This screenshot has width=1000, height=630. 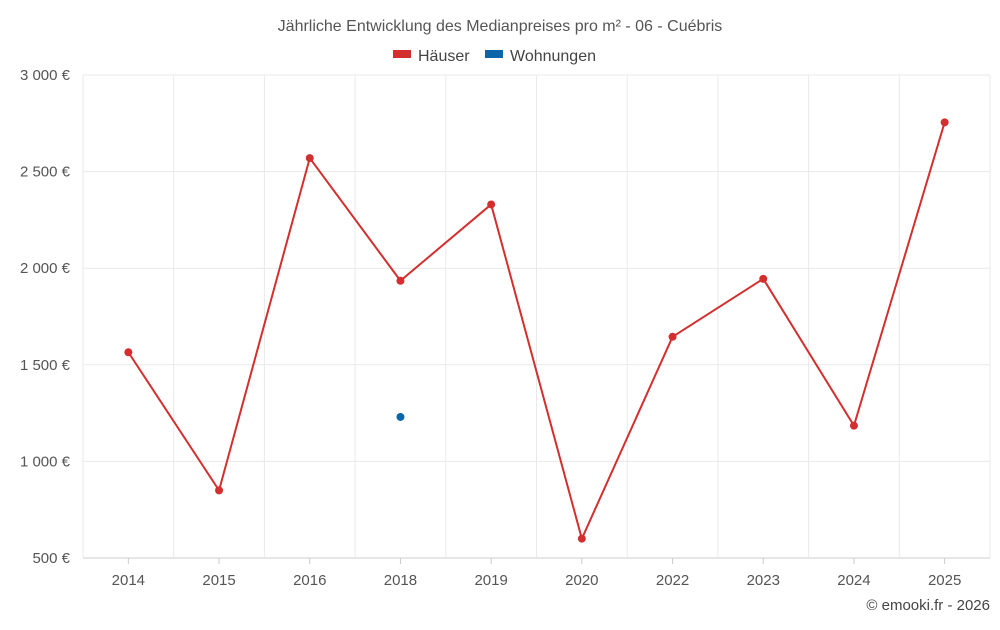 I want to click on x-tick-label: 2020, so click(x=581, y=580).